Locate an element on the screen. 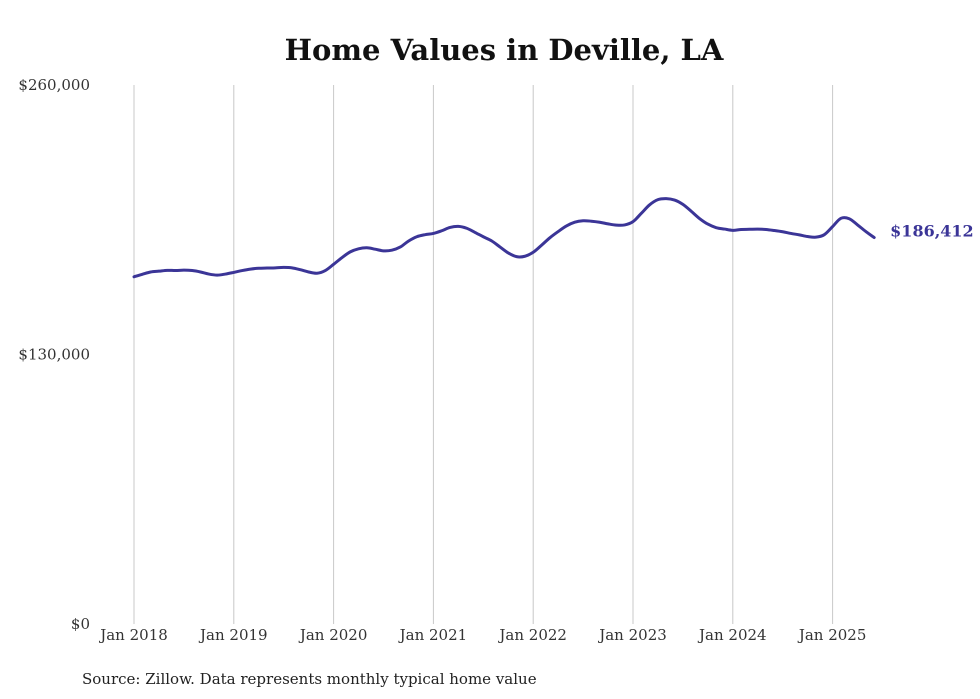 The height and width of the screenshot is (699, 980). x-tick-label: Jan 2025 is located at coordinates (832, 635).